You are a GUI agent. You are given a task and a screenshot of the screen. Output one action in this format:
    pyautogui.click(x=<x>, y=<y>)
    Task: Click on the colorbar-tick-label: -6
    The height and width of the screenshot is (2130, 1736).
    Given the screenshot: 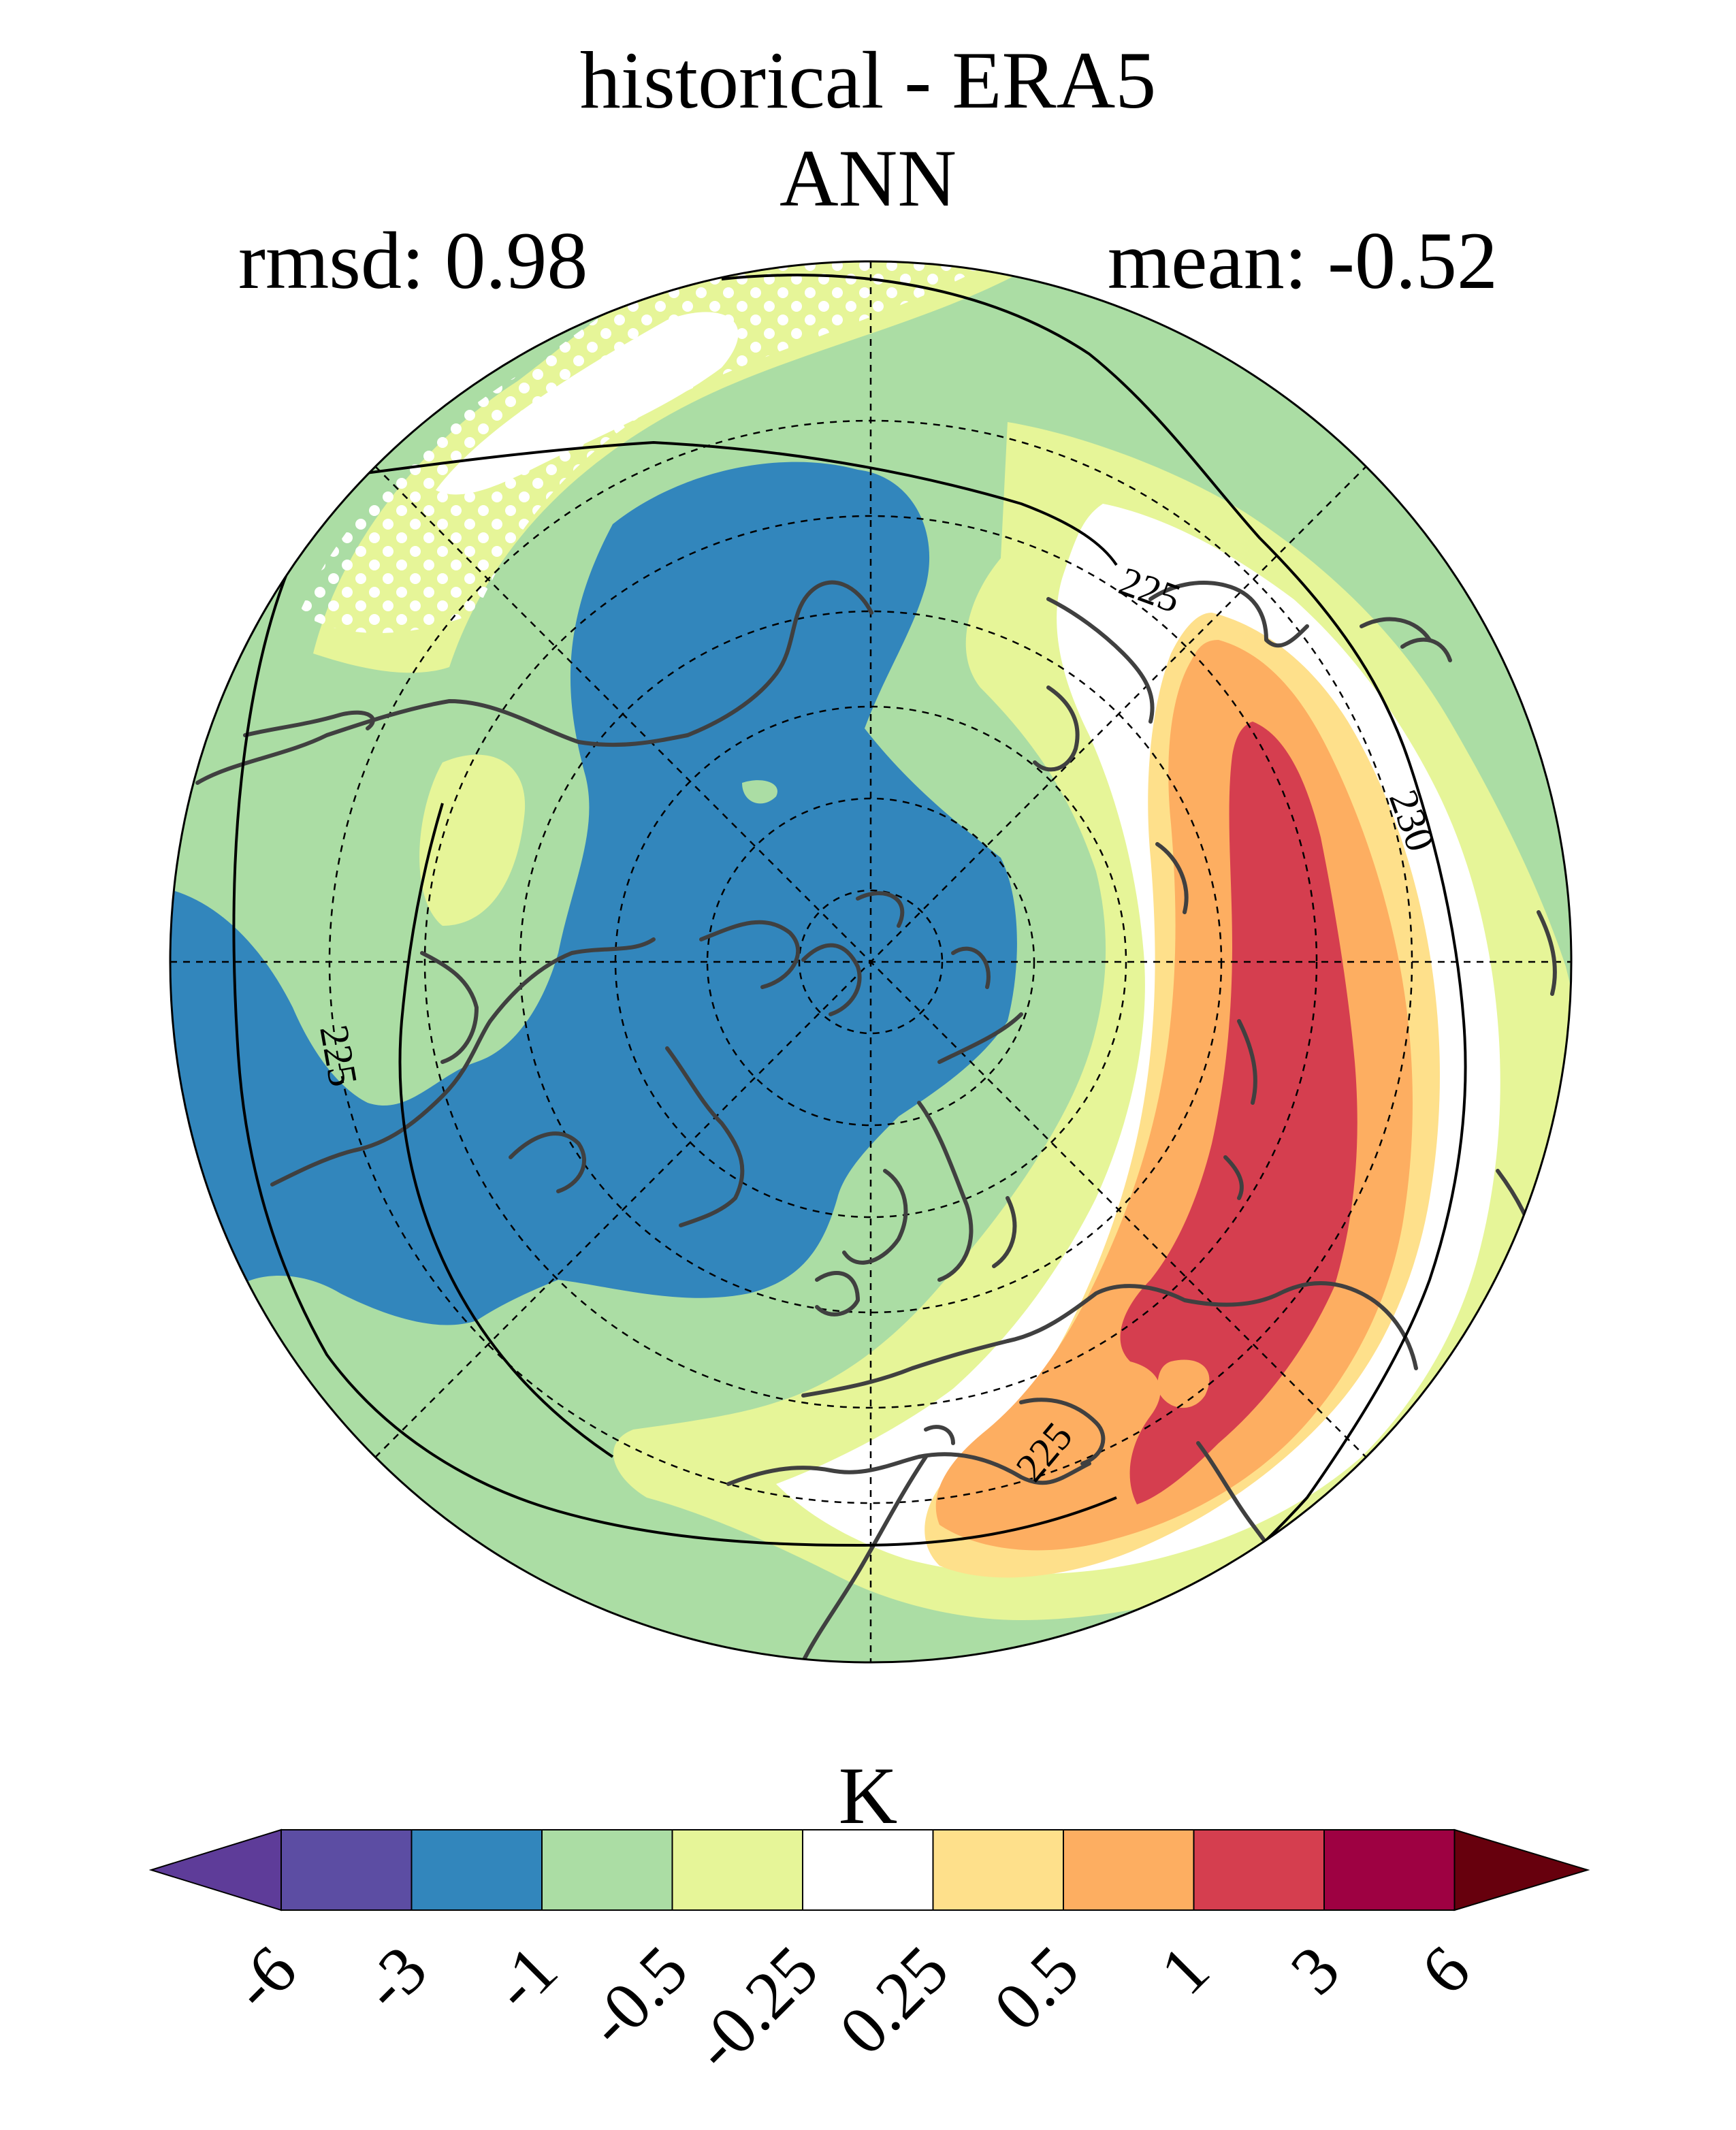 What is the action you would take?
    pyautogui.click(x=263, y=1977)
    